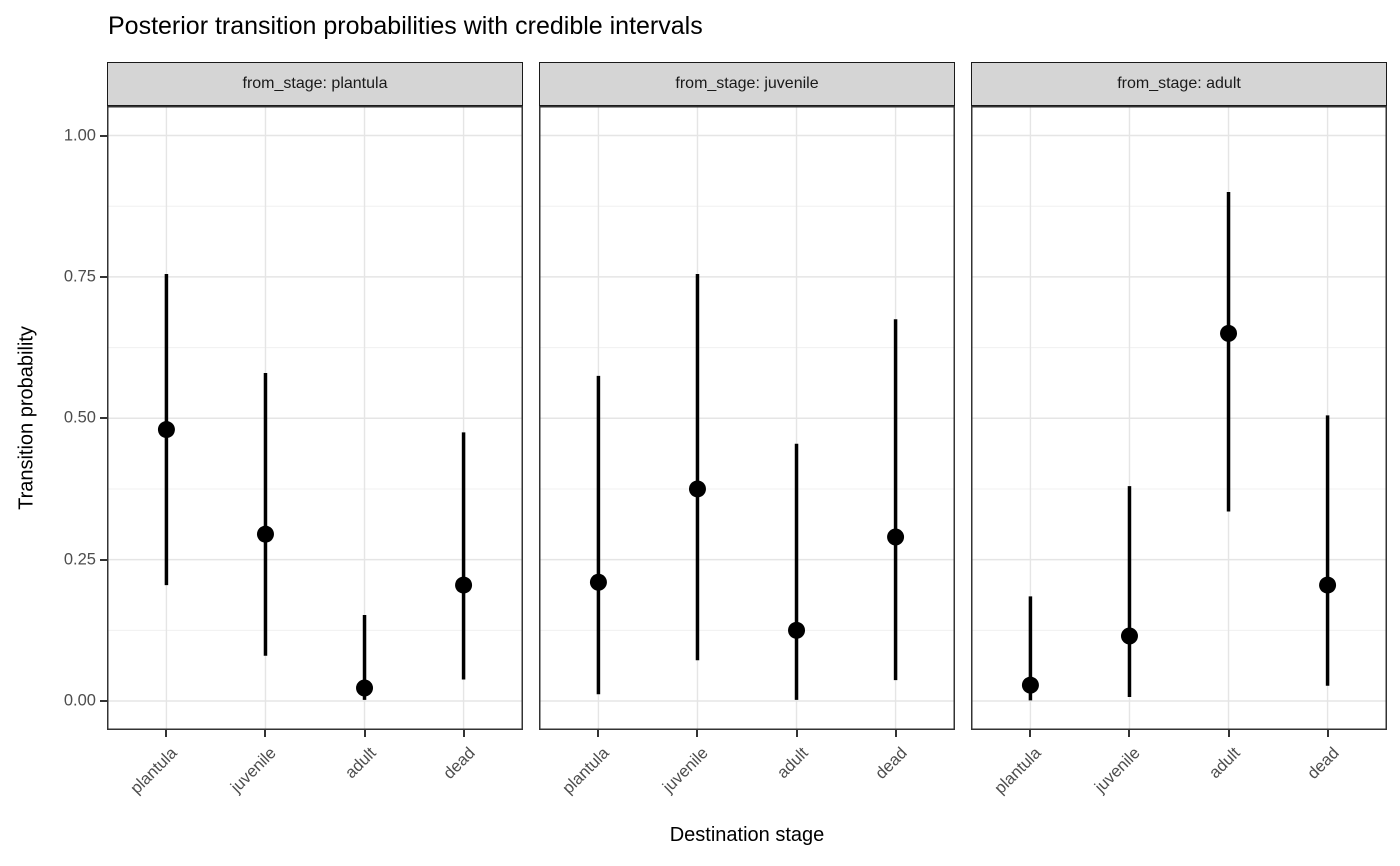 The width and height of the screenshot is (1400, 866). What do you see at coordinates (1030, 685) in the screenshot?
I see `point-estimate-adult-plantula` at bounding box center [1030, 685].